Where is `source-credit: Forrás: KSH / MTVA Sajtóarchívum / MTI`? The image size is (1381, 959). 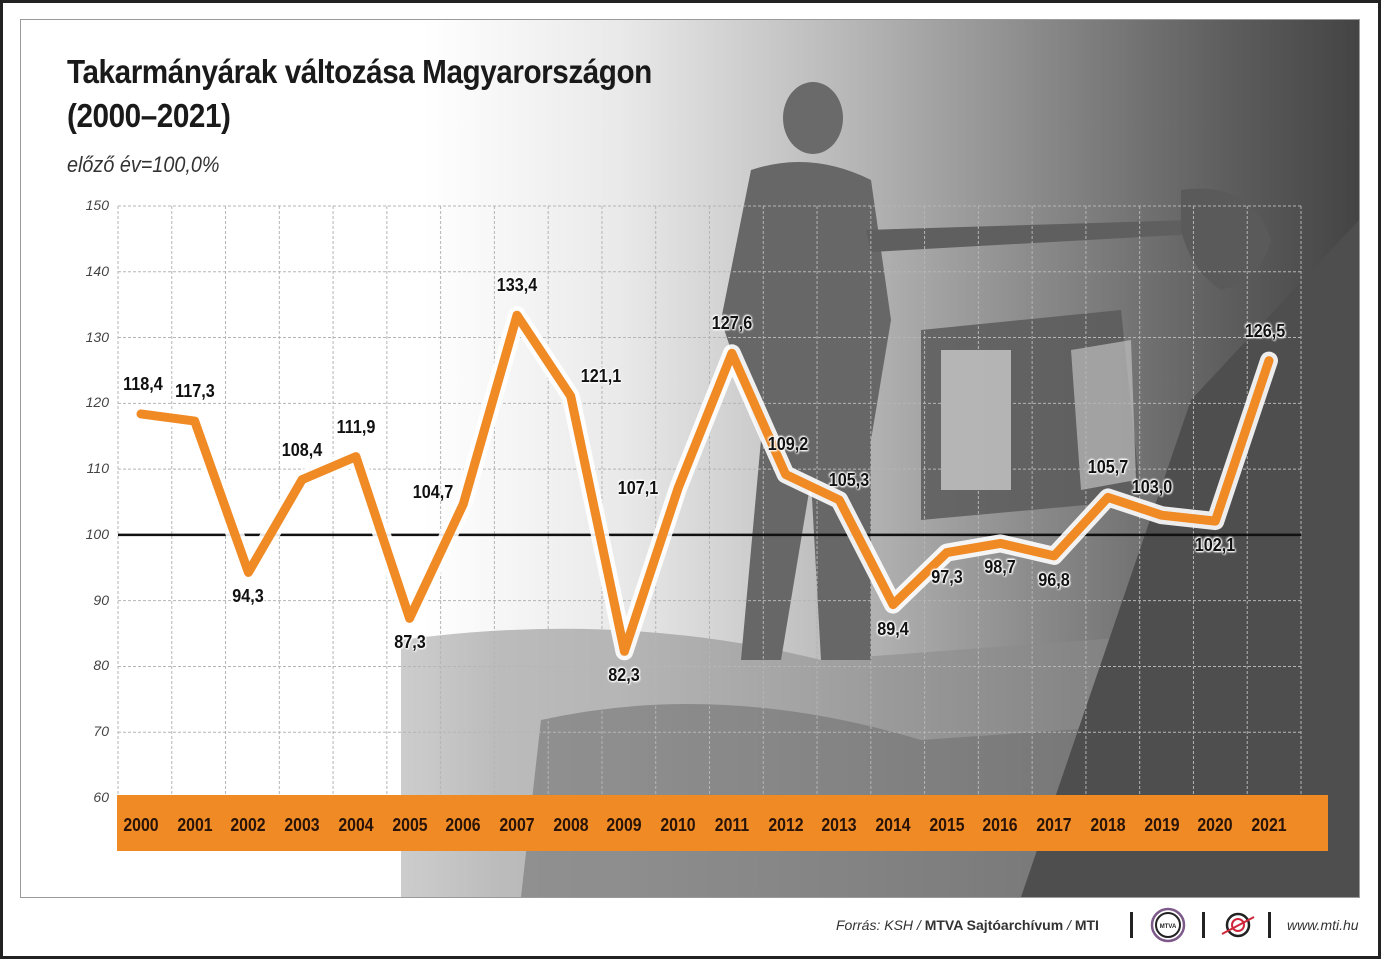 source-credit: Forrás: KSH / MTVA Sajtóarchívum / MTI is located at coordinates (967, 929).